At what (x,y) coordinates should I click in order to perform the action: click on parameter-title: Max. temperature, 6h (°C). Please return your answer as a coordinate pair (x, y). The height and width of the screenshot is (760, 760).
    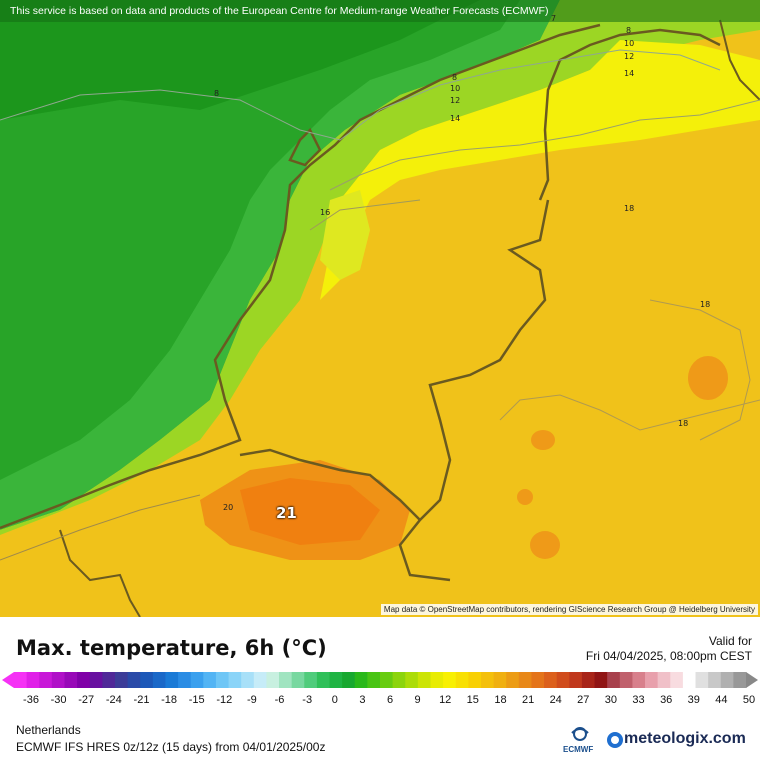
    Looking at the image, I should click on (171, 648).